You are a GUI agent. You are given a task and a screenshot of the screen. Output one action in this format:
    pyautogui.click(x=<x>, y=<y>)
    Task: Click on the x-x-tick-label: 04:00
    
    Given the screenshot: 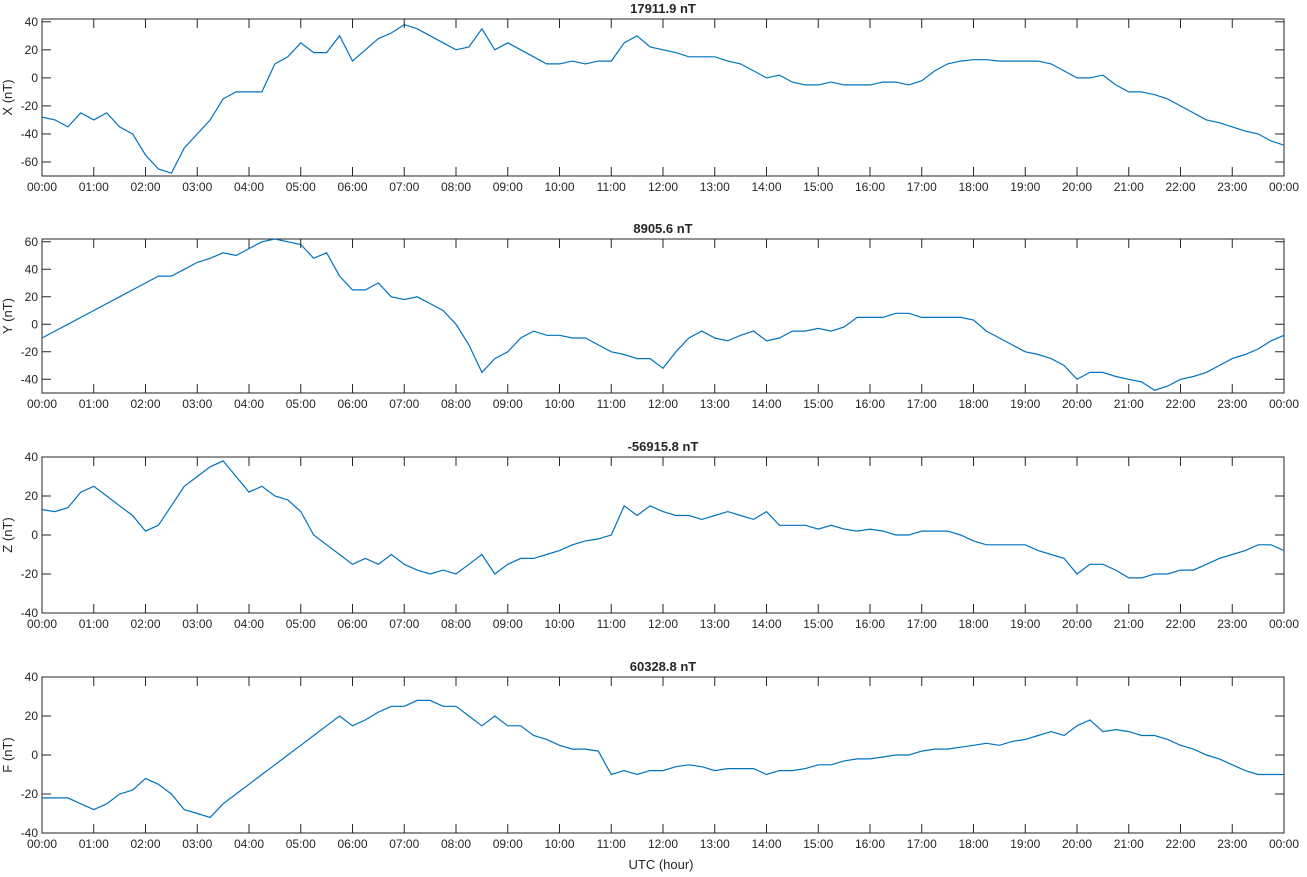 What is the action you would take?
    pyautogui.click(x=249, y=187)
    